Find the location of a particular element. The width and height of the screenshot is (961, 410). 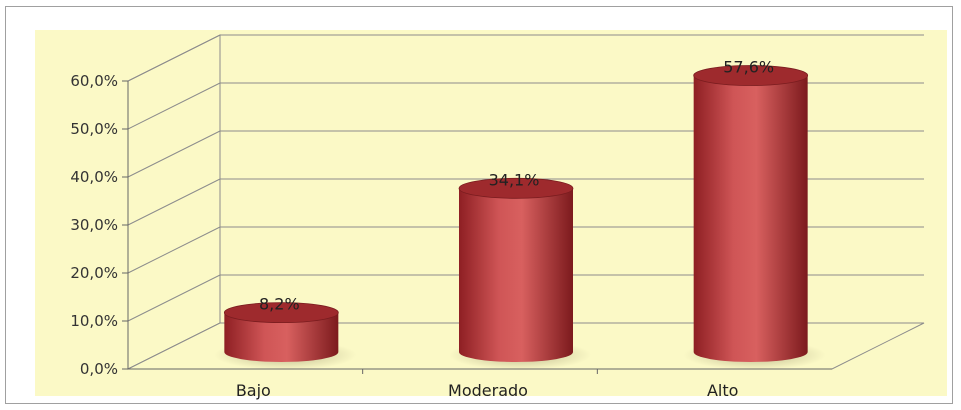

category-label: Alto is located at coordinates (722, 390).